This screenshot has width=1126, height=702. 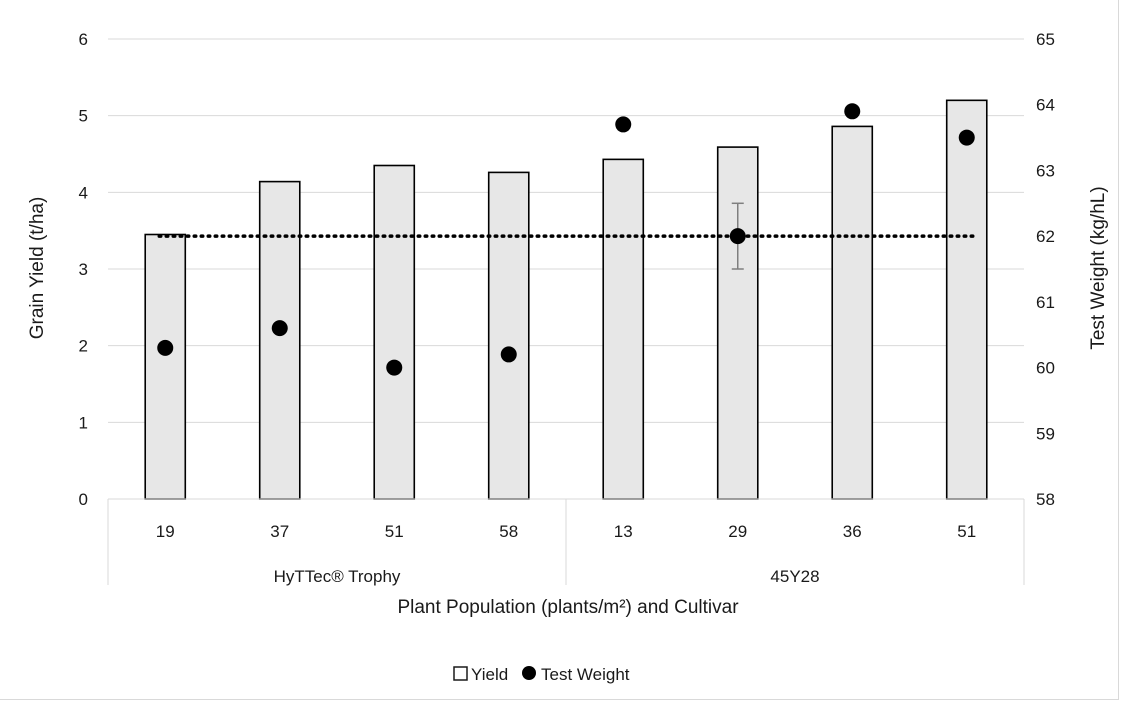 What do you see at coordinates (1045, 39) in the screenshot?
I see `y2-tick-label: 65` at bounding box center [1045, 39].